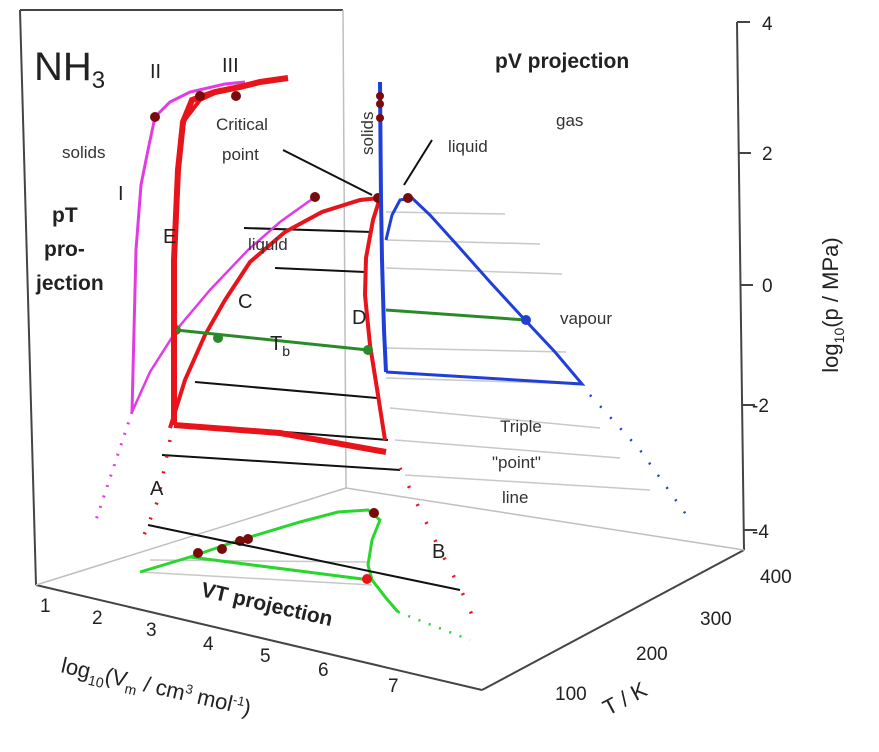 This screenshot has height=752, width=879. I want to click on triple-point-line-label: Triple "point" line, so click(519, 462).